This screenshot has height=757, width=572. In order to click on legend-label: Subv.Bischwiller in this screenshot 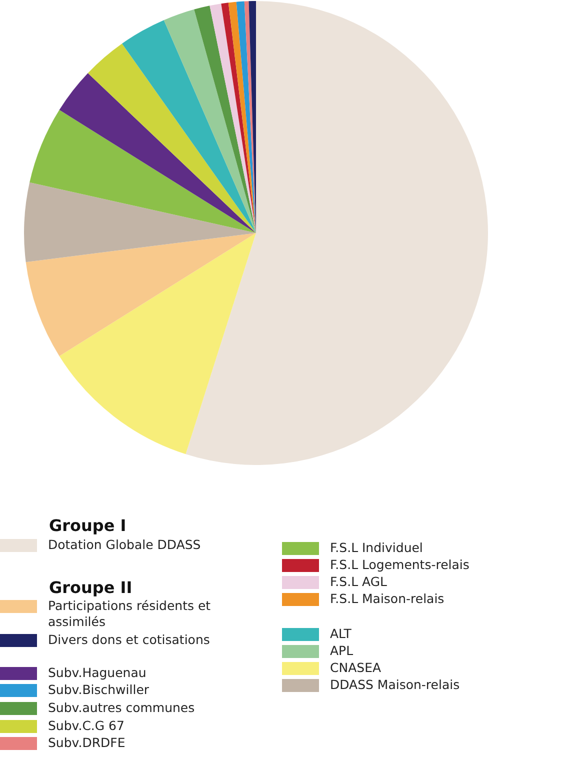, I will do `click(99, 690)`.